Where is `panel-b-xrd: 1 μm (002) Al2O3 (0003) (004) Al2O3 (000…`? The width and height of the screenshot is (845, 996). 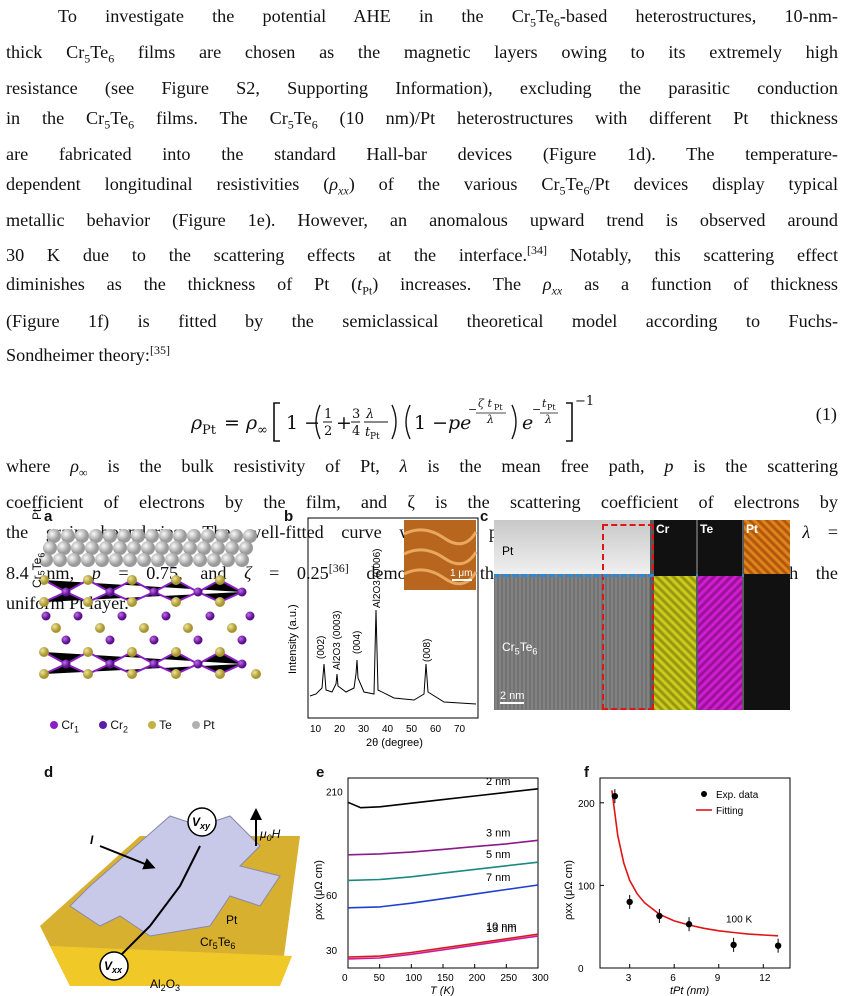
panel-b-xrd: 1 μm (002) Al2O3 (0003) (004) Al2O3 (000… is located at coordinates (383, 633).